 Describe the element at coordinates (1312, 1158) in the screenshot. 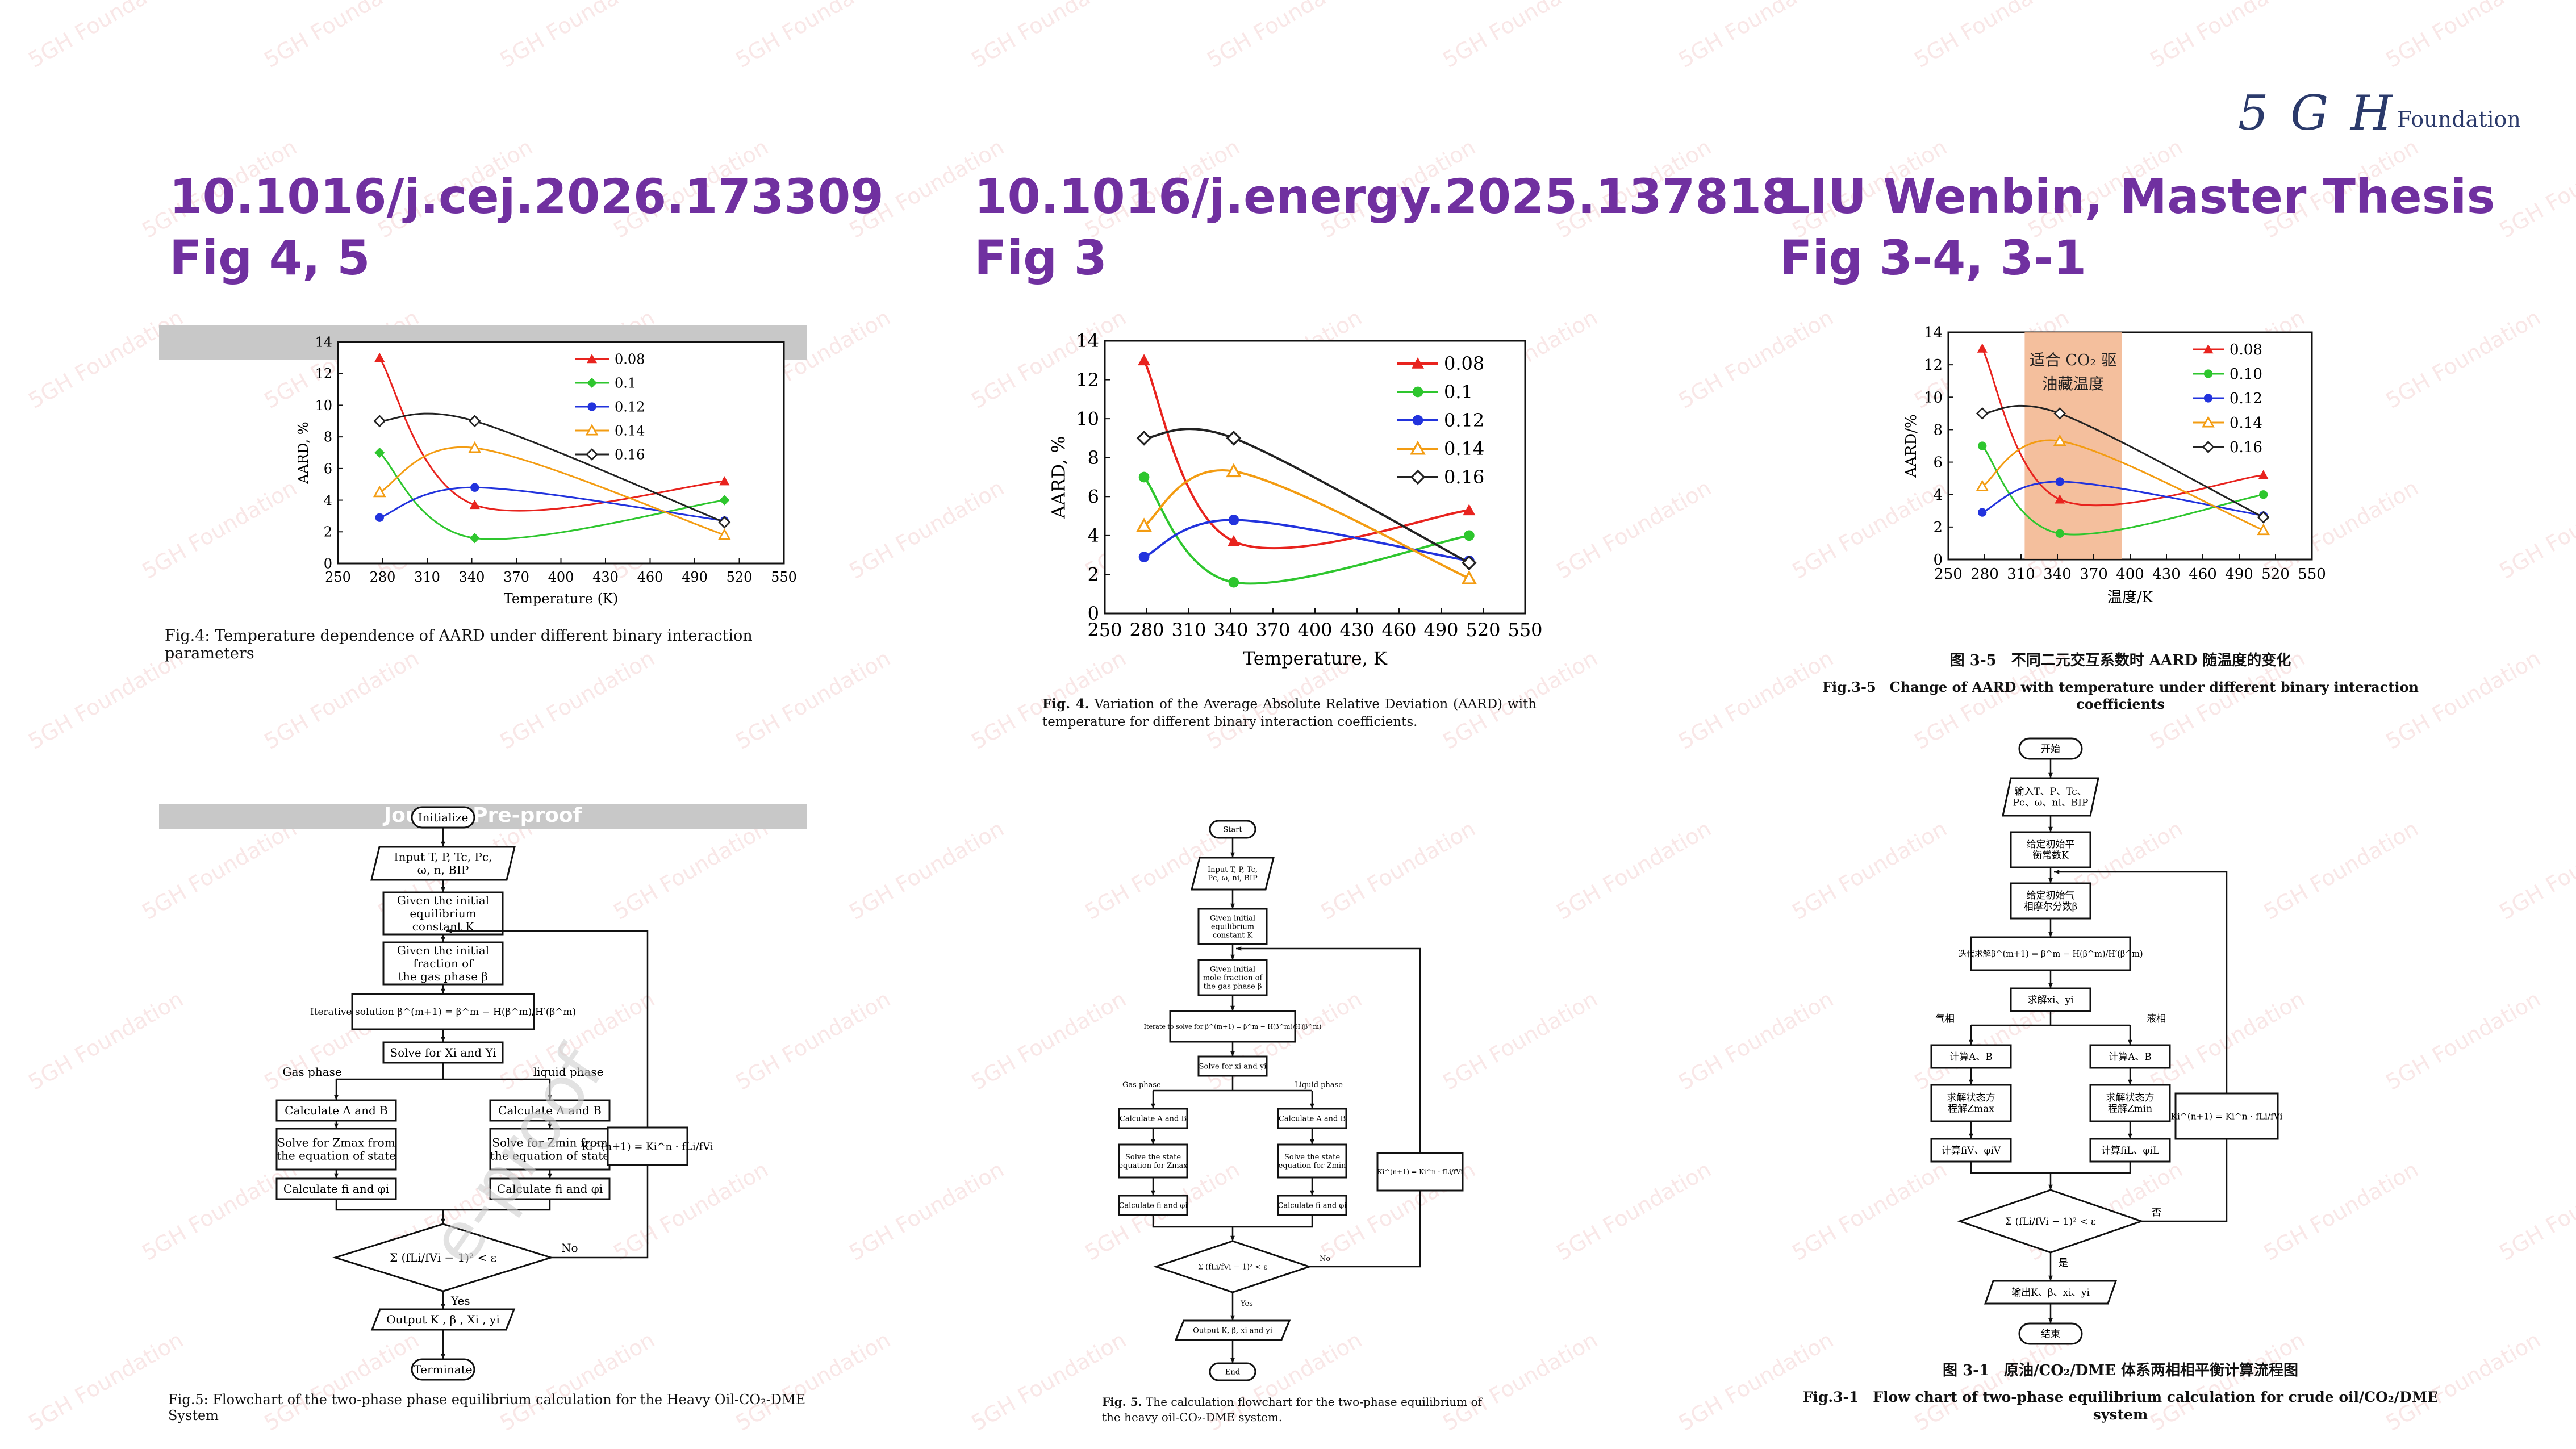

I see `liquid-solve-z-node-text-0: Solve the state` at that location.